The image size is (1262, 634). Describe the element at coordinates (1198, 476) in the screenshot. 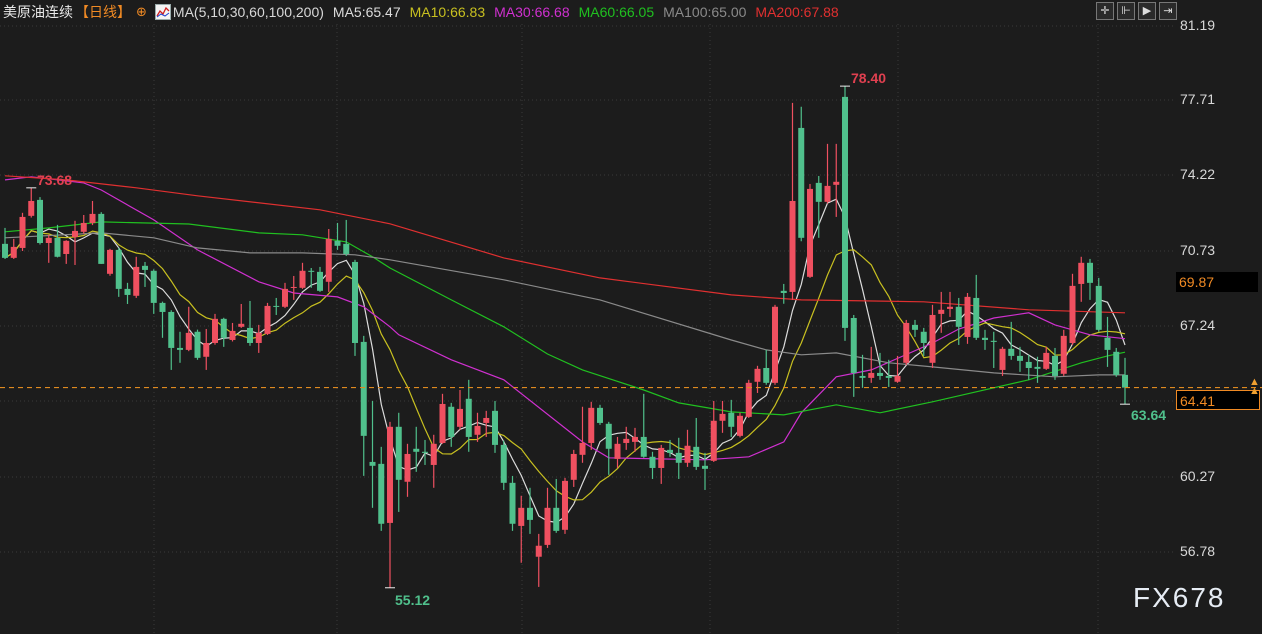

I see `price-tick-label: 60.27` at that location.